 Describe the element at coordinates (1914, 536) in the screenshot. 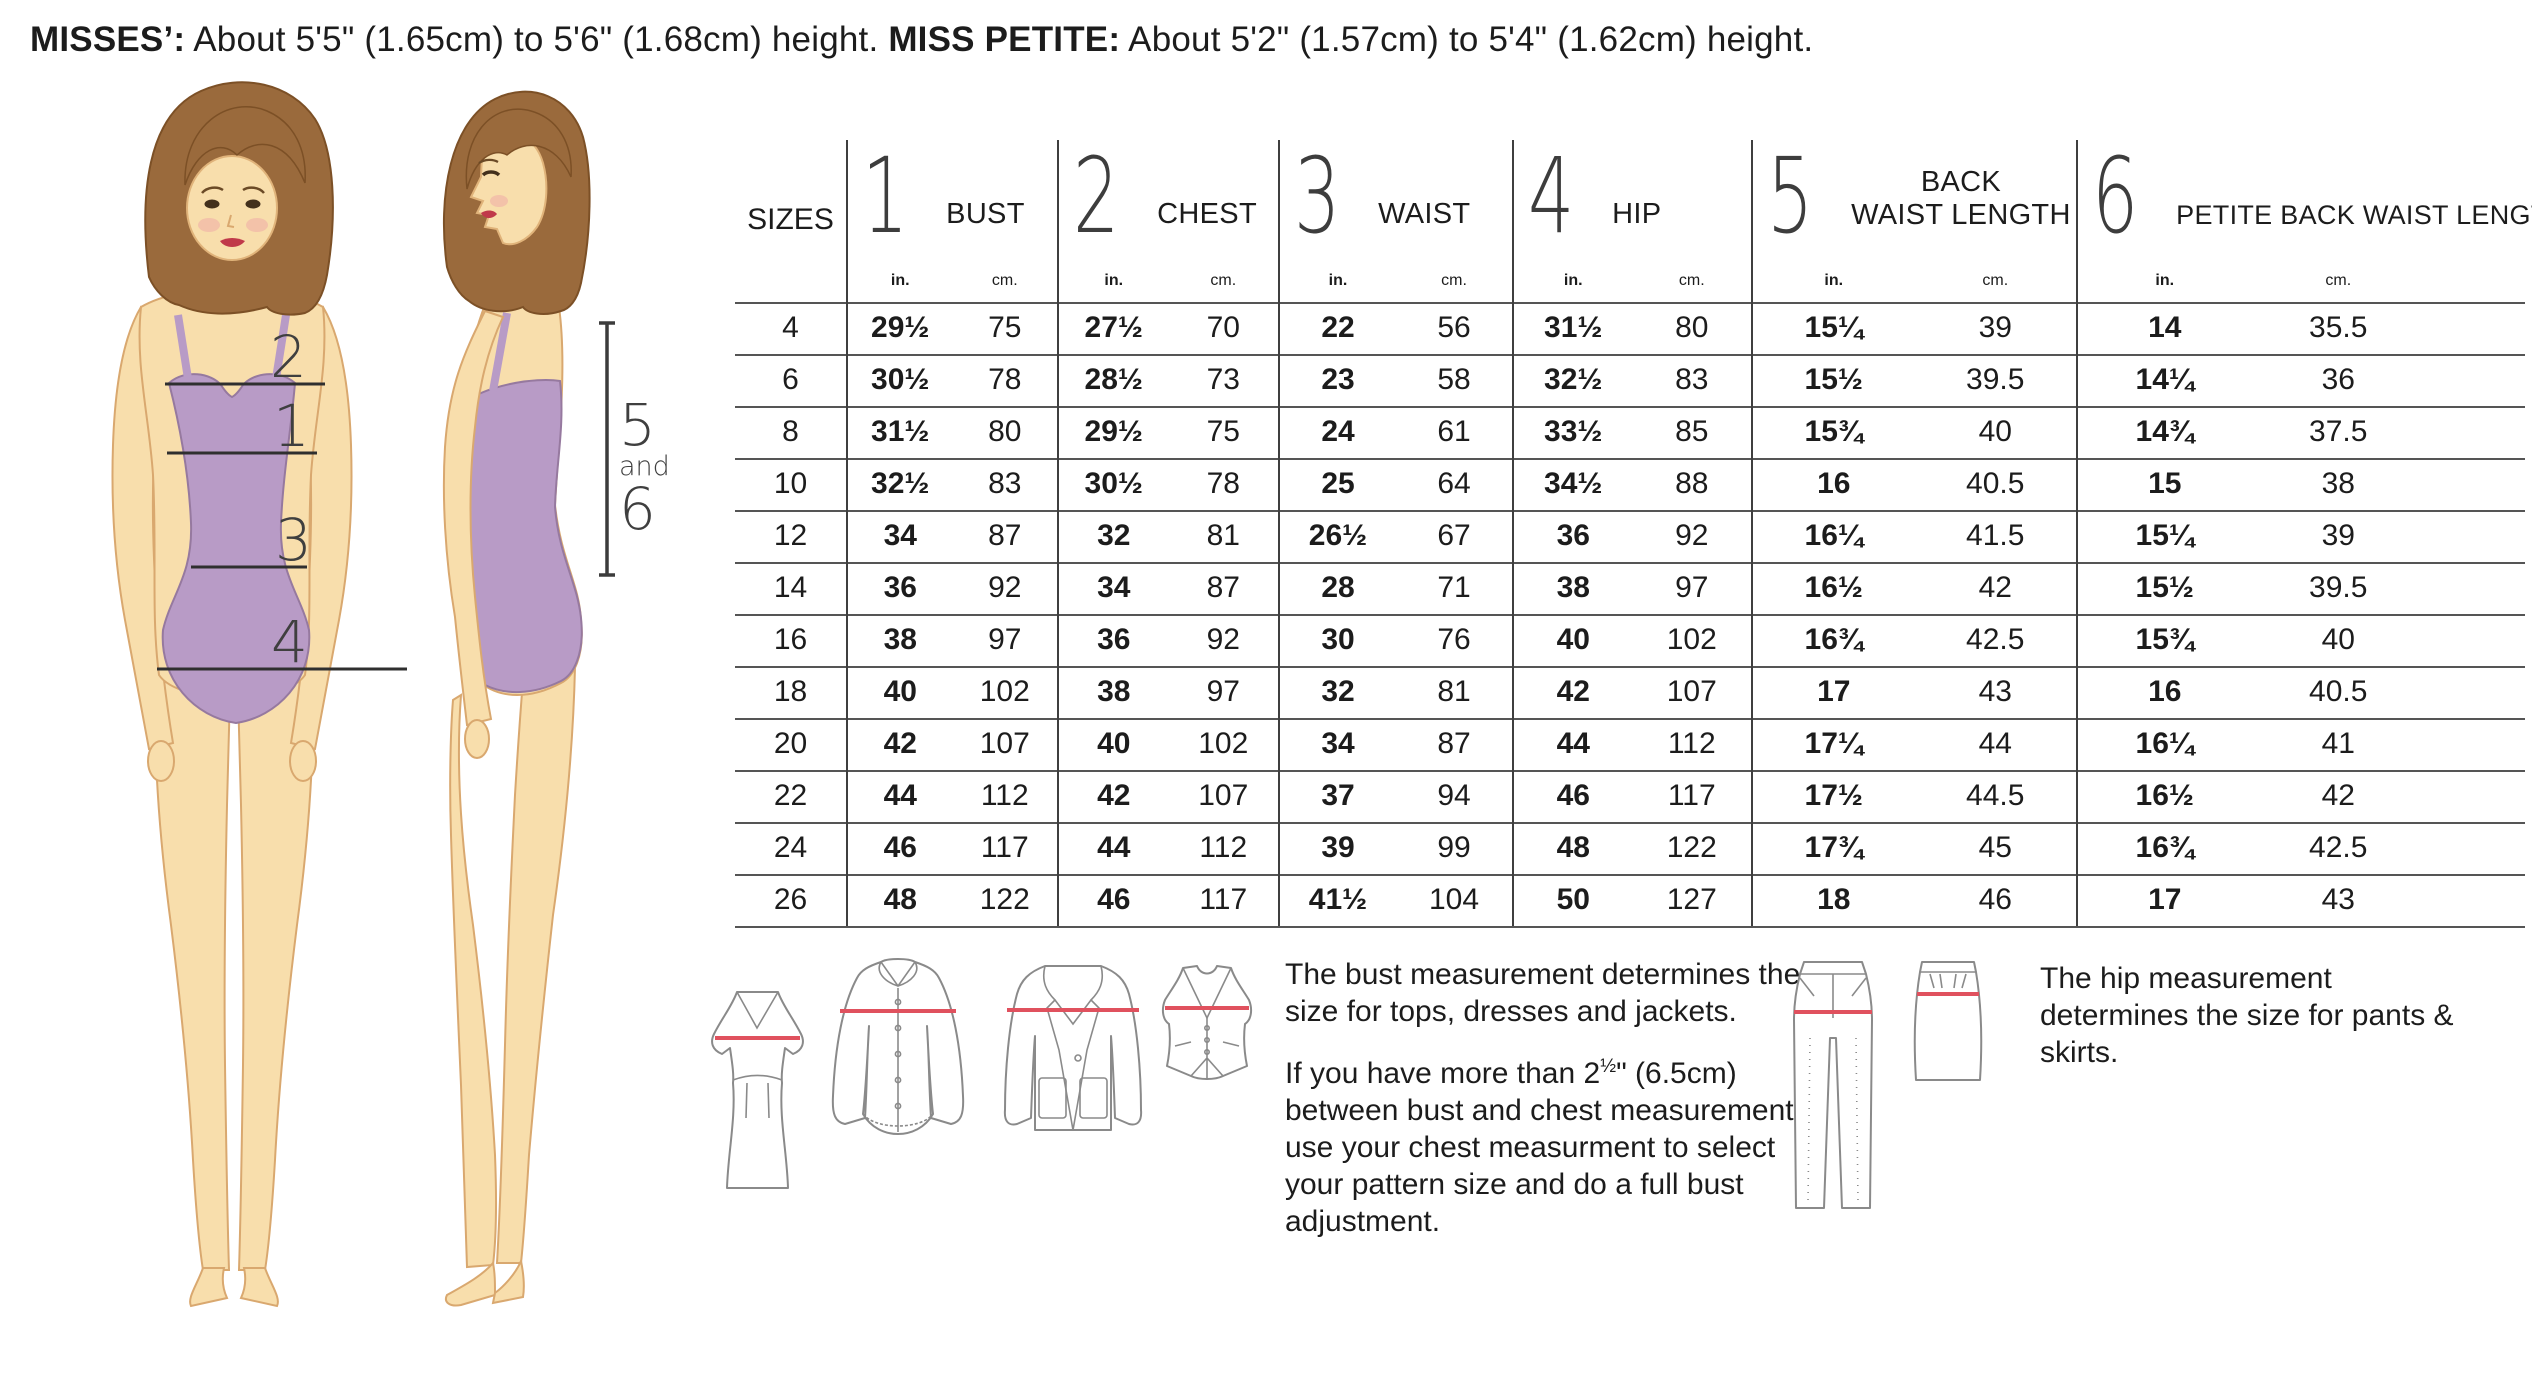

I see `measurement-cell: 16¼ 41.5` at that location.